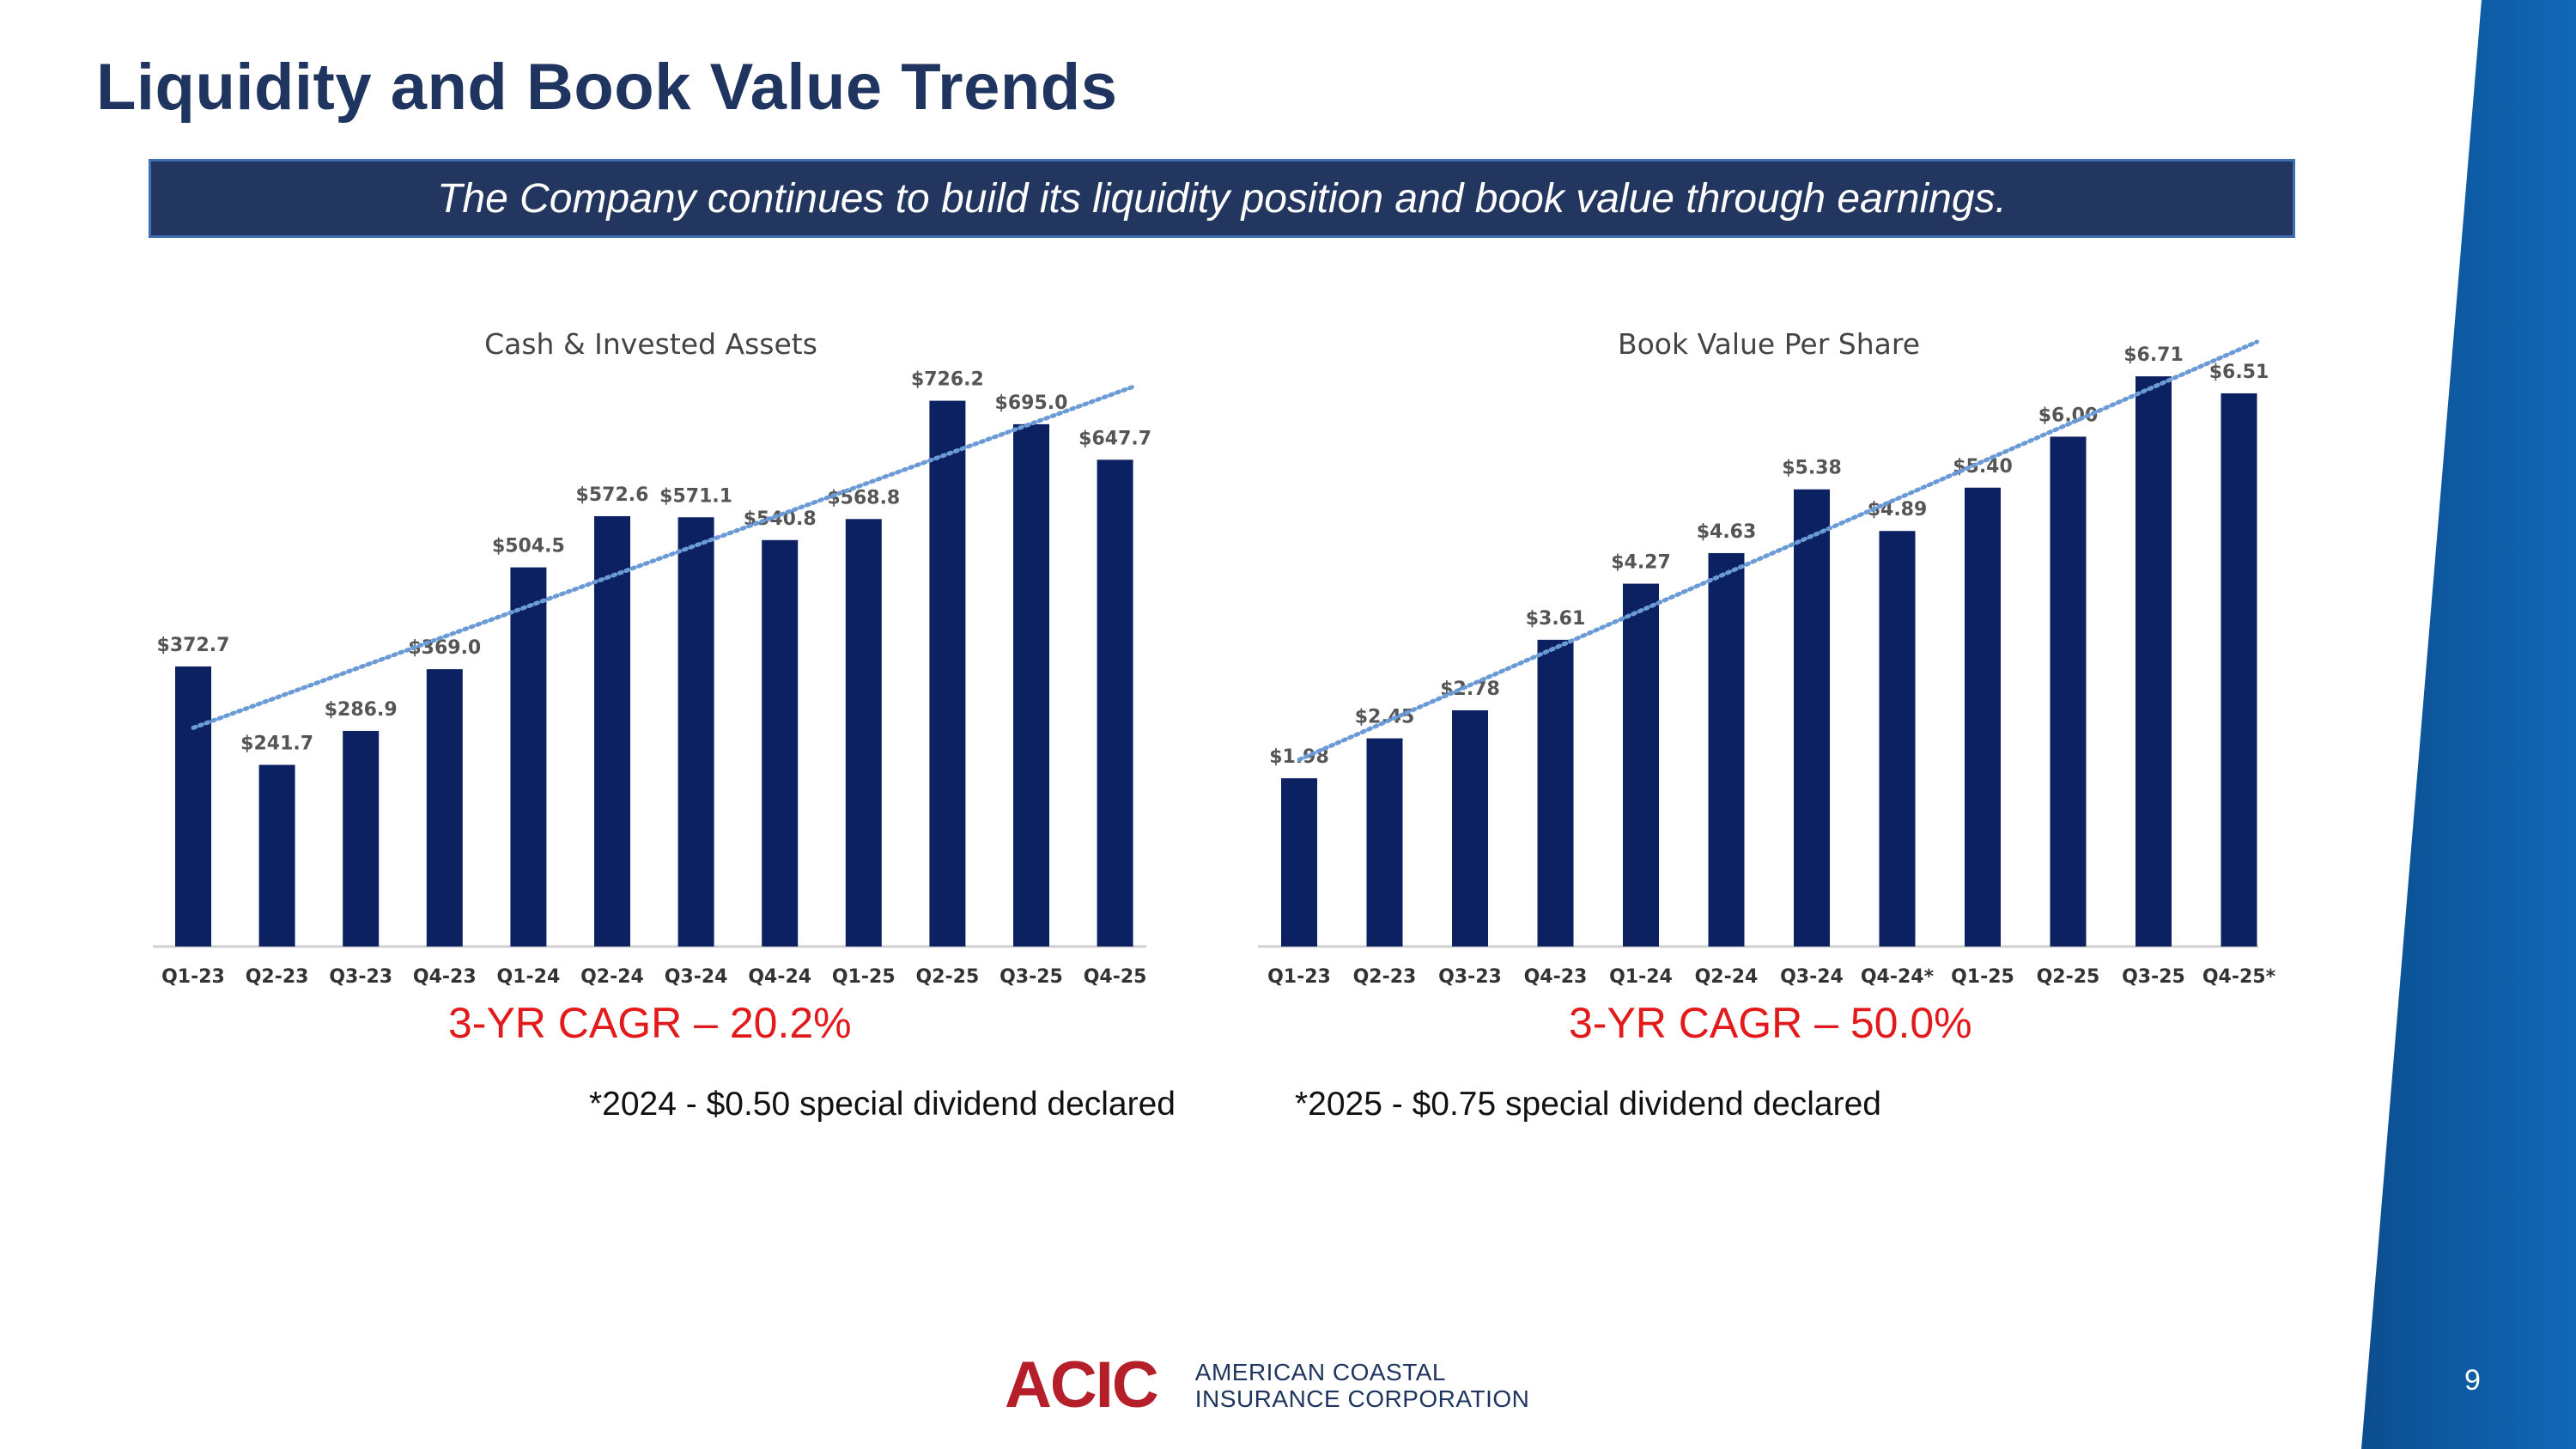  What do you see at coordinates (1897, 739) in the screenshot?
I see `bar-q4-24-star` at bounding box center [1897, 739].